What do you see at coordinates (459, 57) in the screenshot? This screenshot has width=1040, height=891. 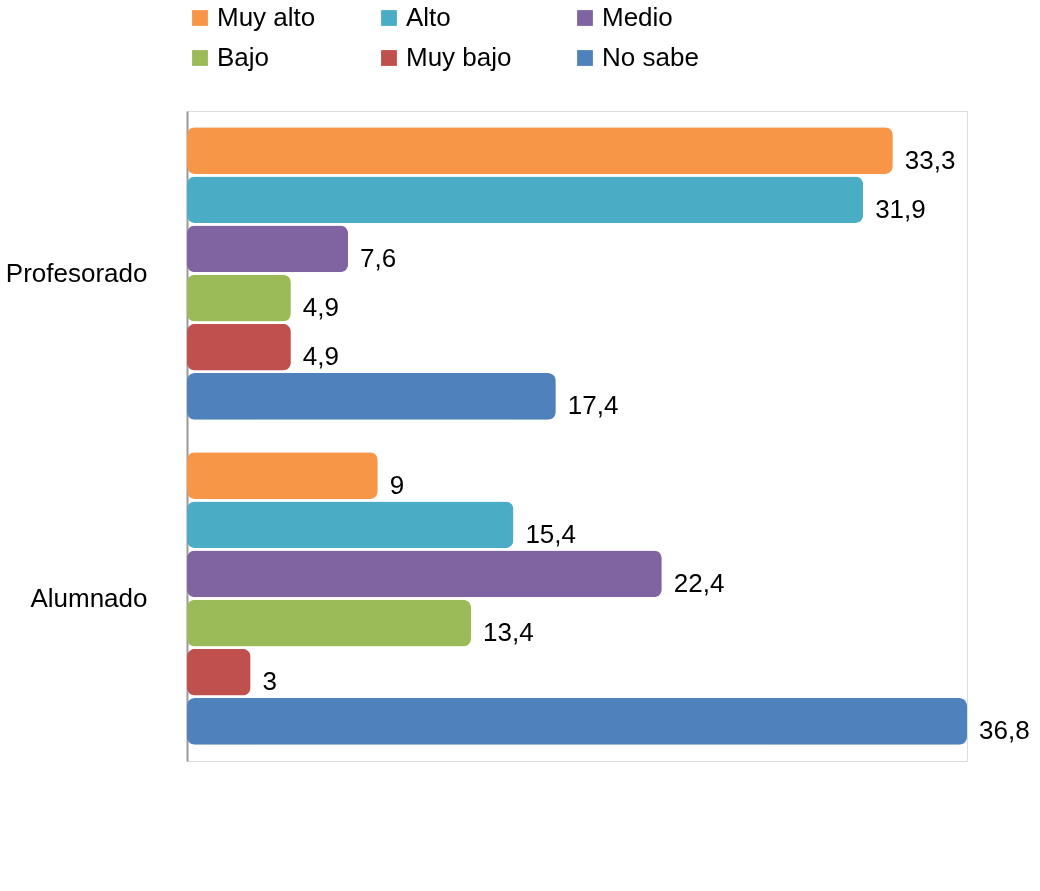 I see `legend-label: Muy bajo` at bounding box center [459, 57].